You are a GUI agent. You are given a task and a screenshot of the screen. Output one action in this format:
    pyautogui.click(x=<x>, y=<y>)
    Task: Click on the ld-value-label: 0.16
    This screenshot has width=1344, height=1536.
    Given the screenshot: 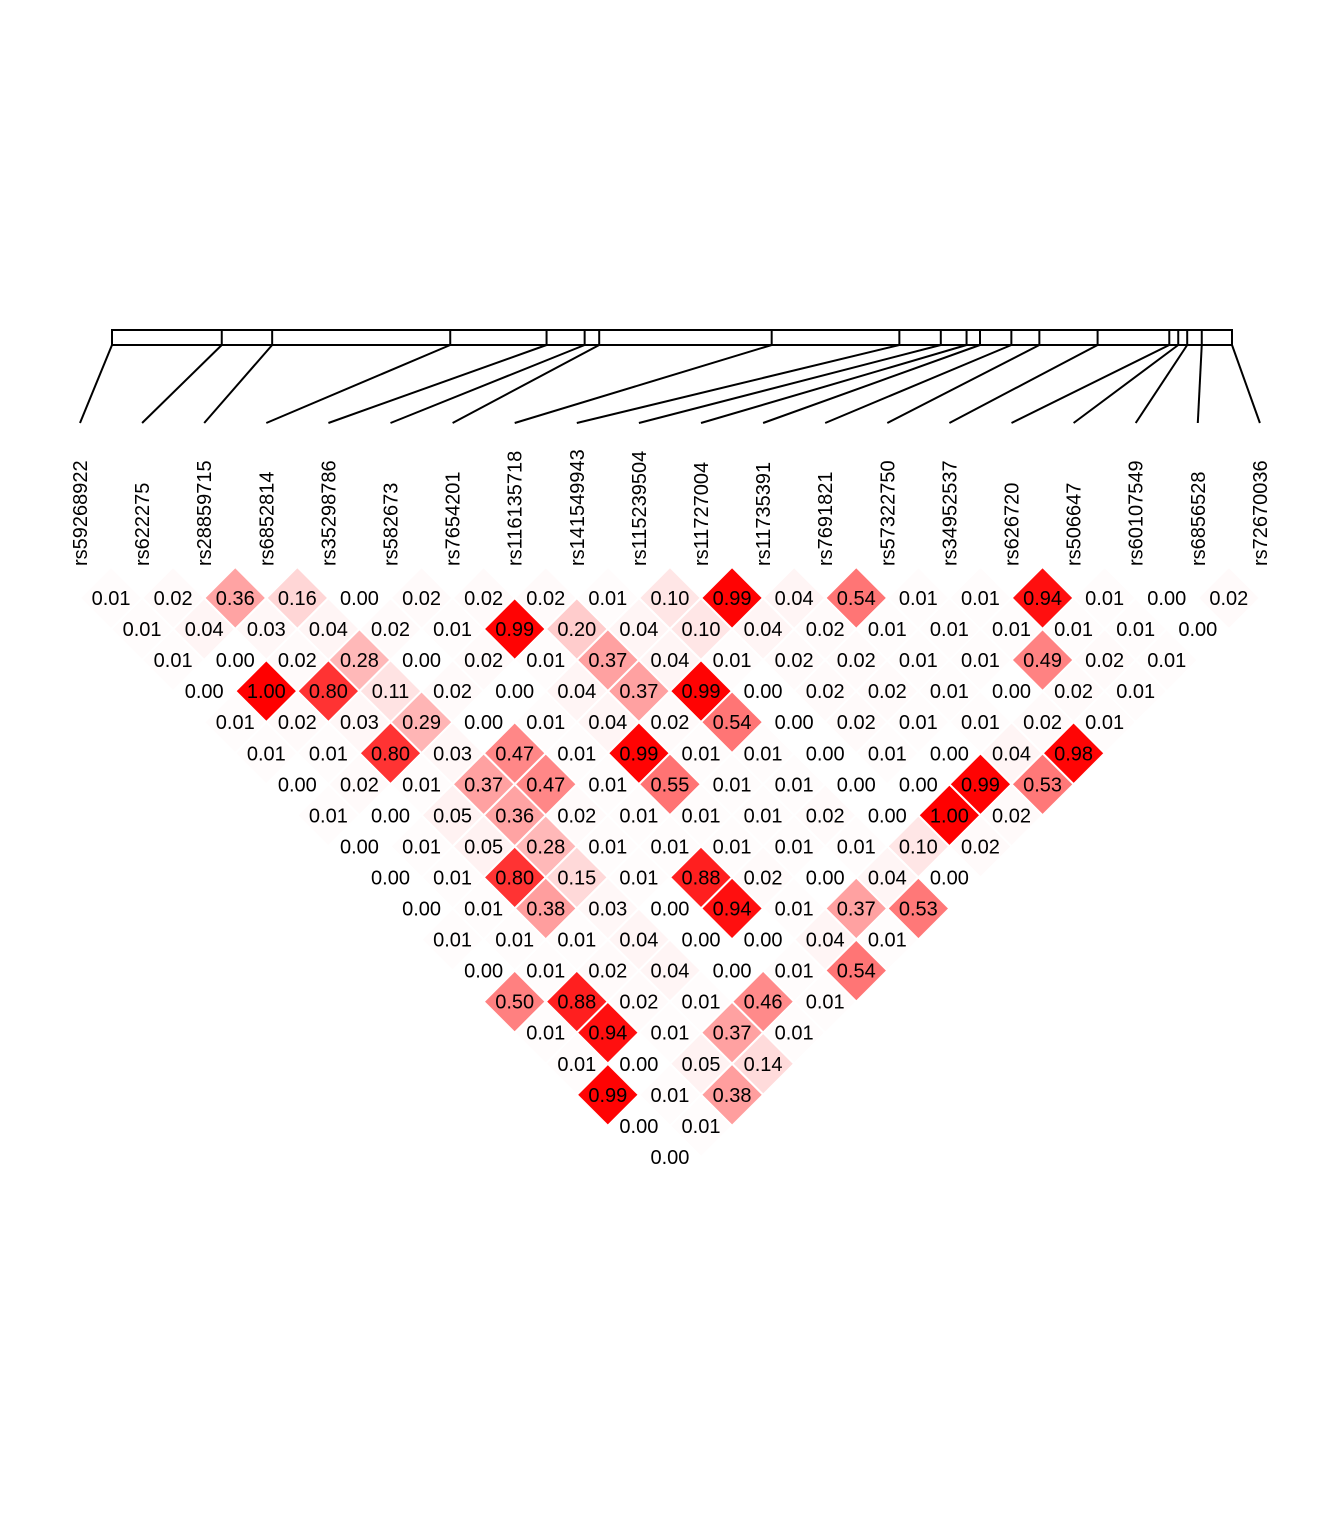 What is the action you would take?
    pyautogui.click(x=297, y=599)
    